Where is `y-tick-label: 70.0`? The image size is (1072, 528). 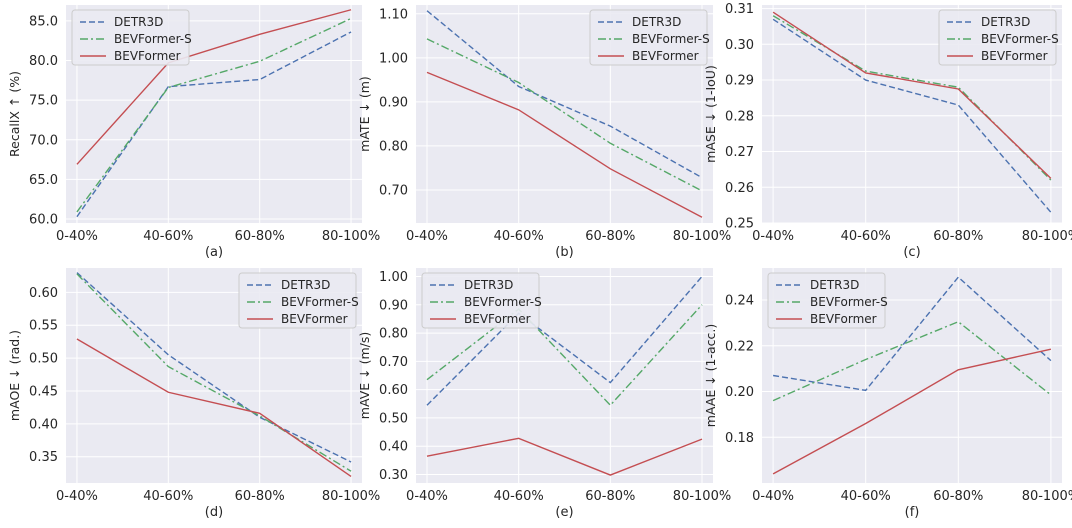 y-tick-label: 70.0 is located at coordinates (43, 140).